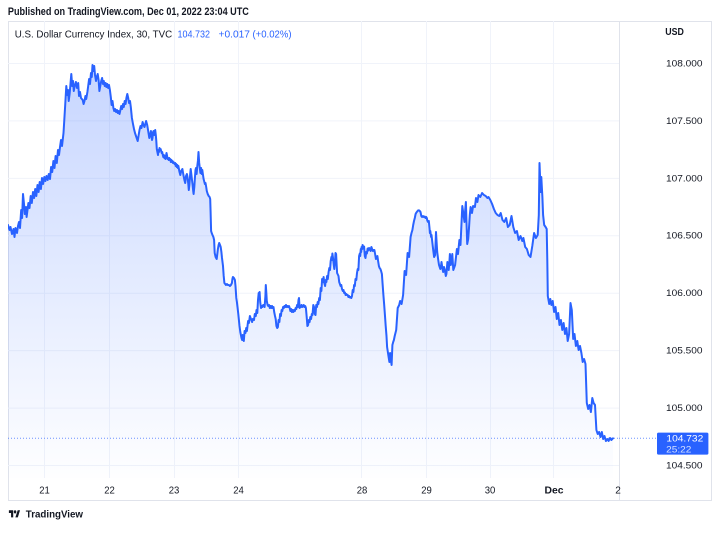  Describe the element at coordinates (684, 465) in the screenshot. I see `svg-text: 104.500` at that location.